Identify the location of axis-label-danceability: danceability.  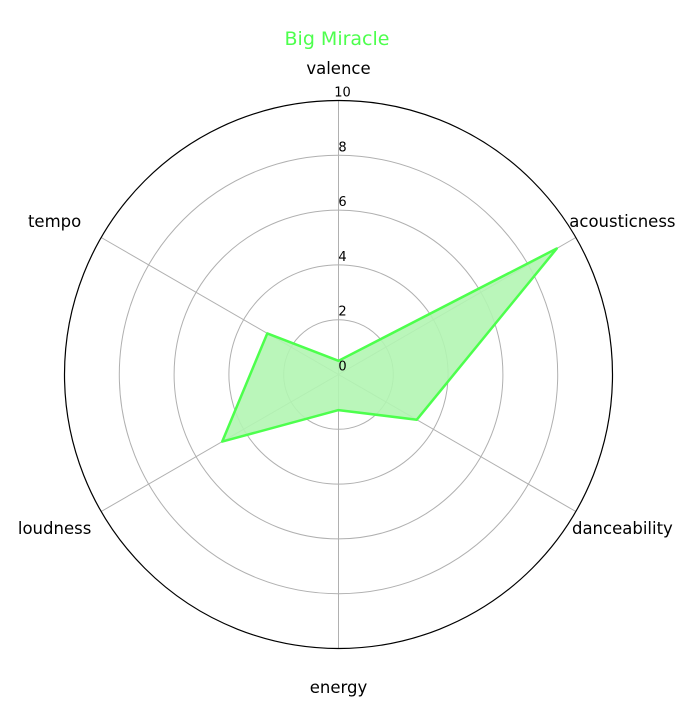
(622, 528).